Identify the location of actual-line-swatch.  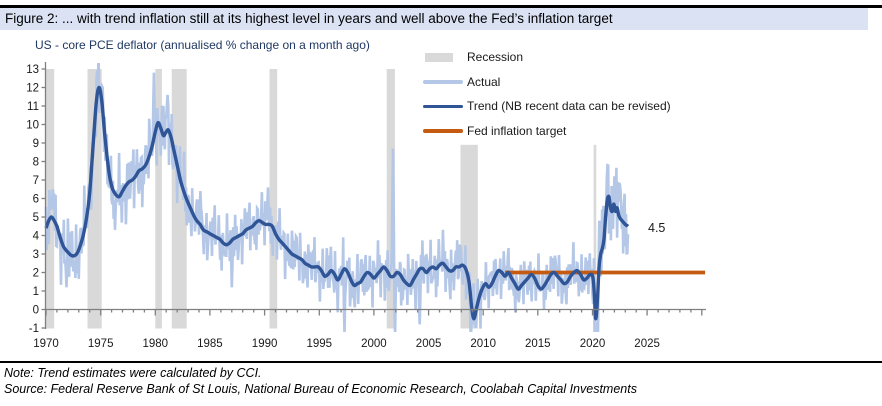
(443, 82).